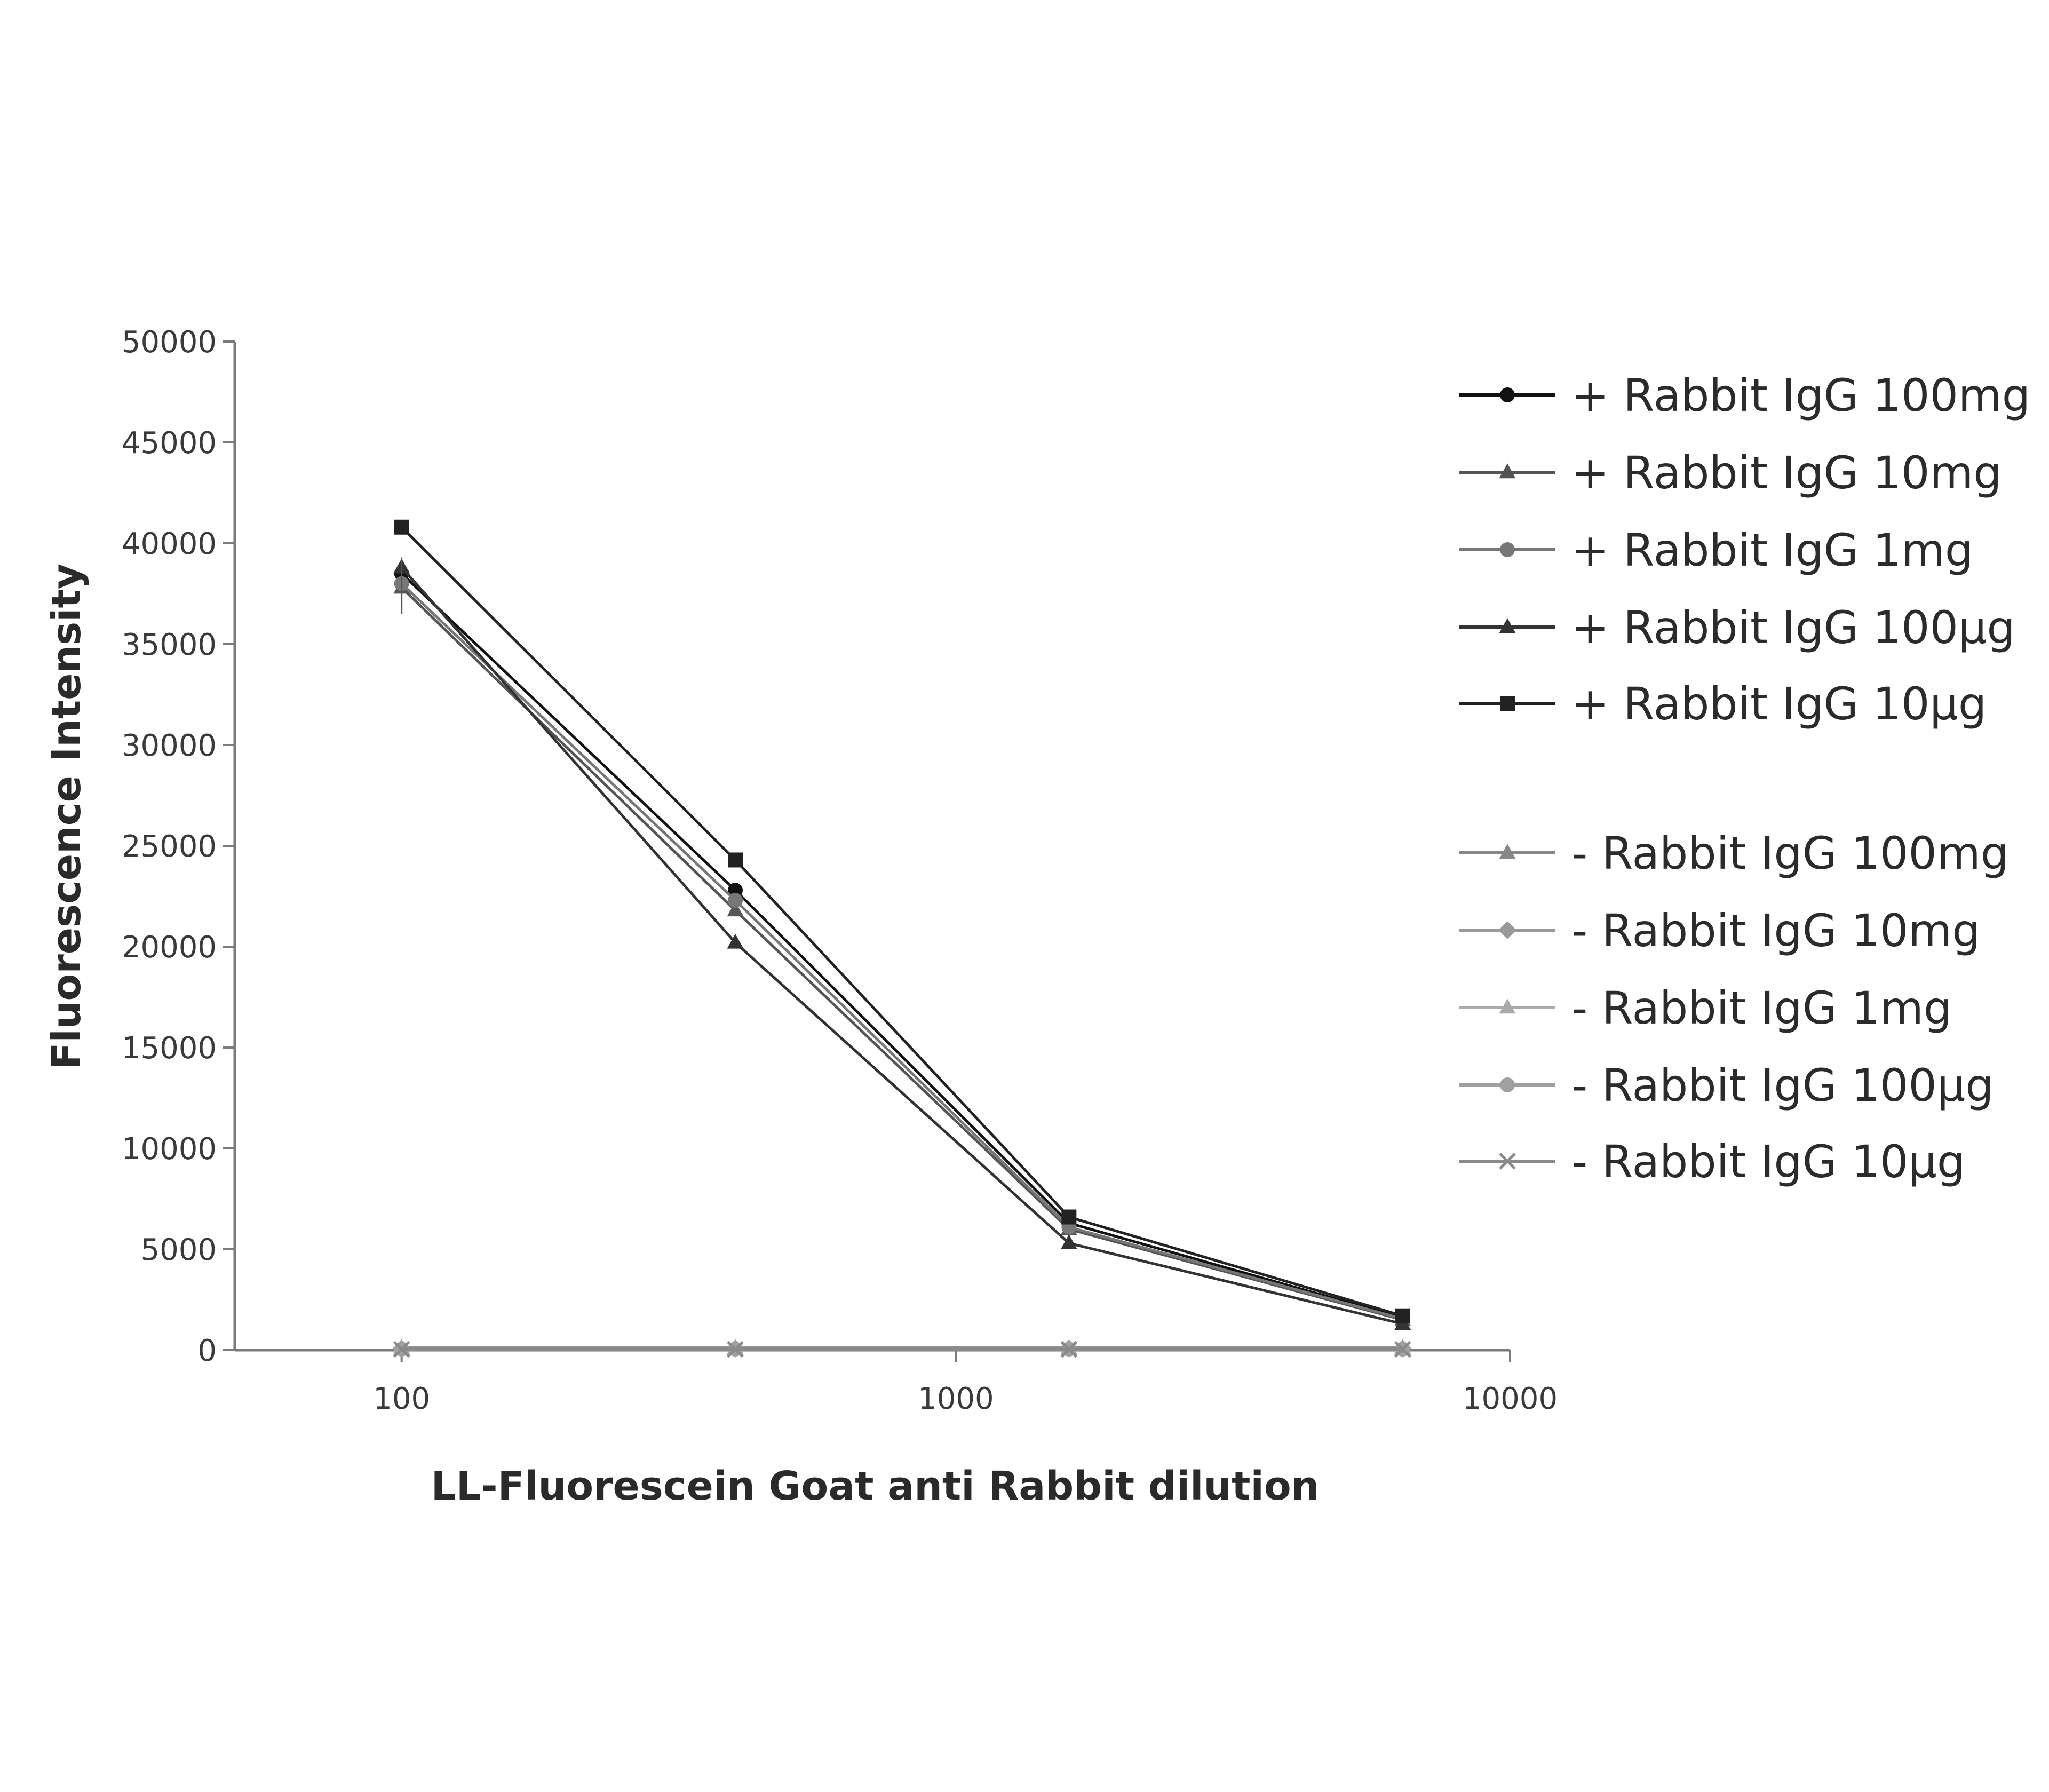  I want to click on legend-label: - Rabbit IgG 100µg, so click(1782, 1085).